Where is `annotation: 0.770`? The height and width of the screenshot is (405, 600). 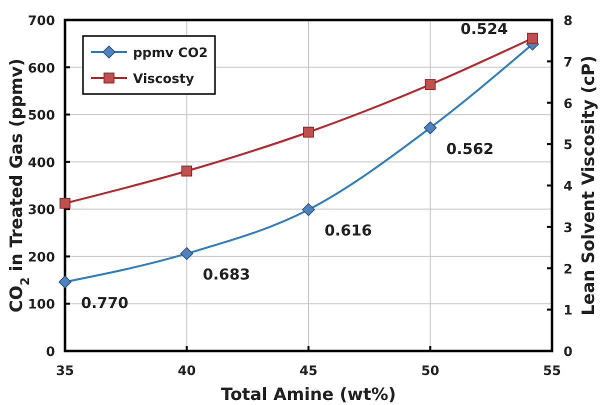 annotation: 0.770 is located at coordinates (104, 303).